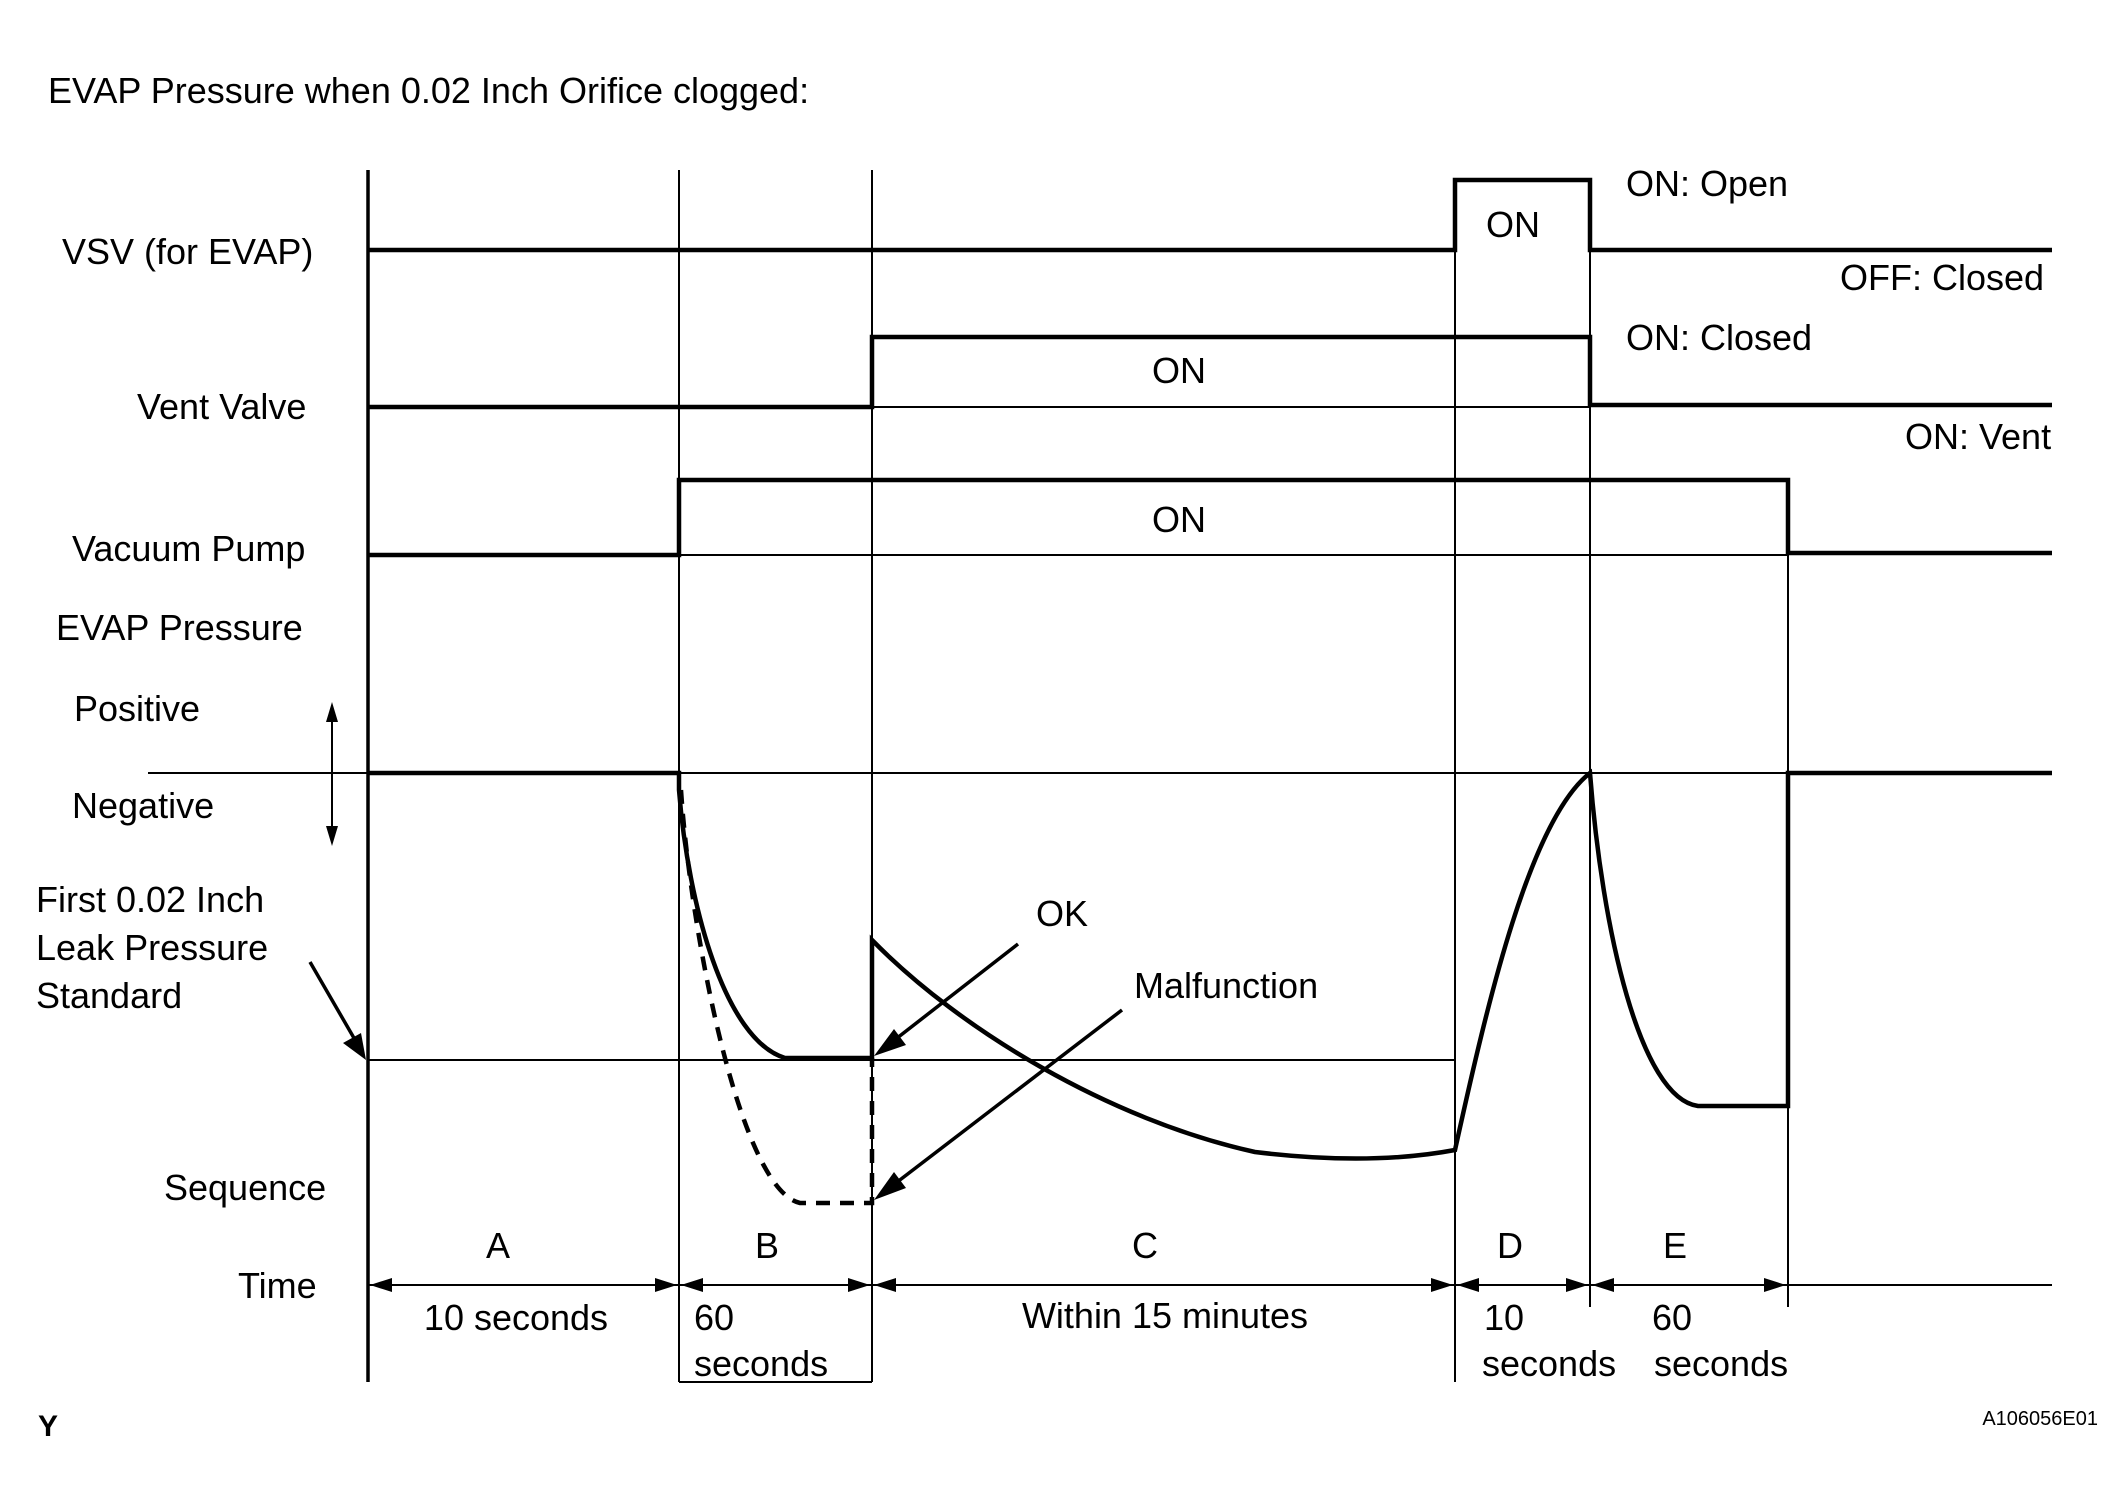 The image size is (2118, 1502). What do you see at coordinates (1675, 1245) in the screenshot?
I see `phase-e-letter: E` at bounding box center [1675, 1245].